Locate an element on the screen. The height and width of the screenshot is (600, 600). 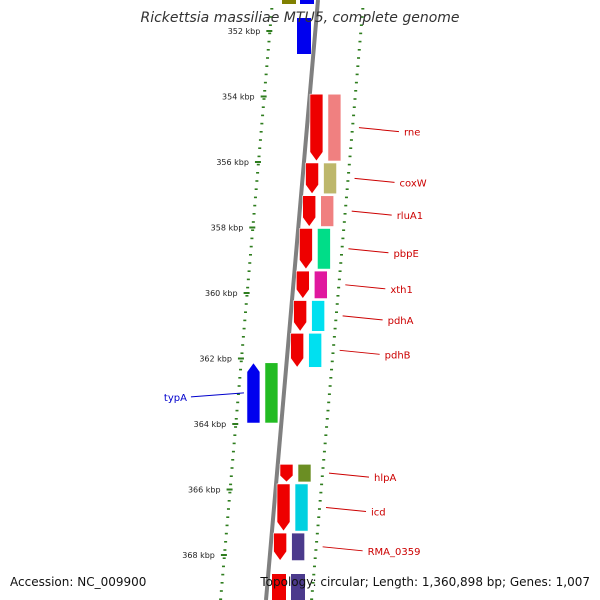
gene-arrow-pdha is located at coordinates (300, 316).